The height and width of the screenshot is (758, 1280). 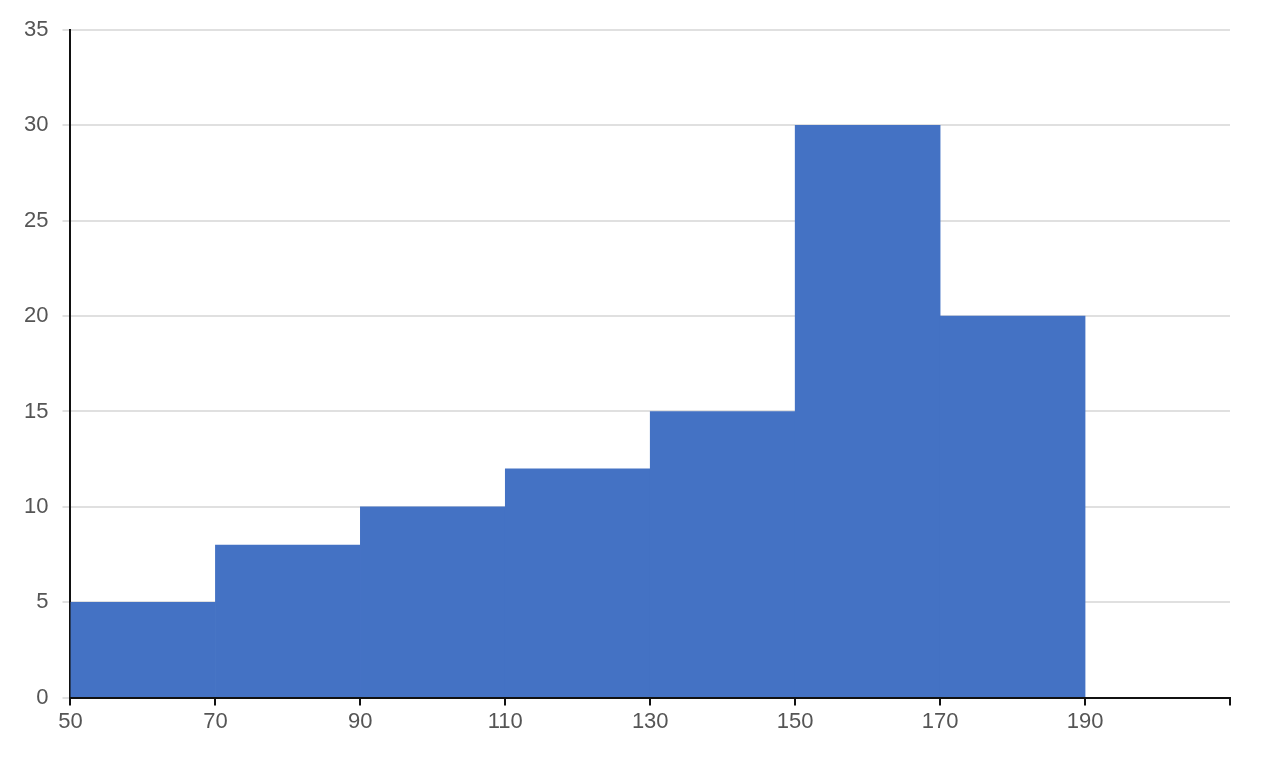 I want to click on x-tick-label: 50, so click(x=70, y=720).